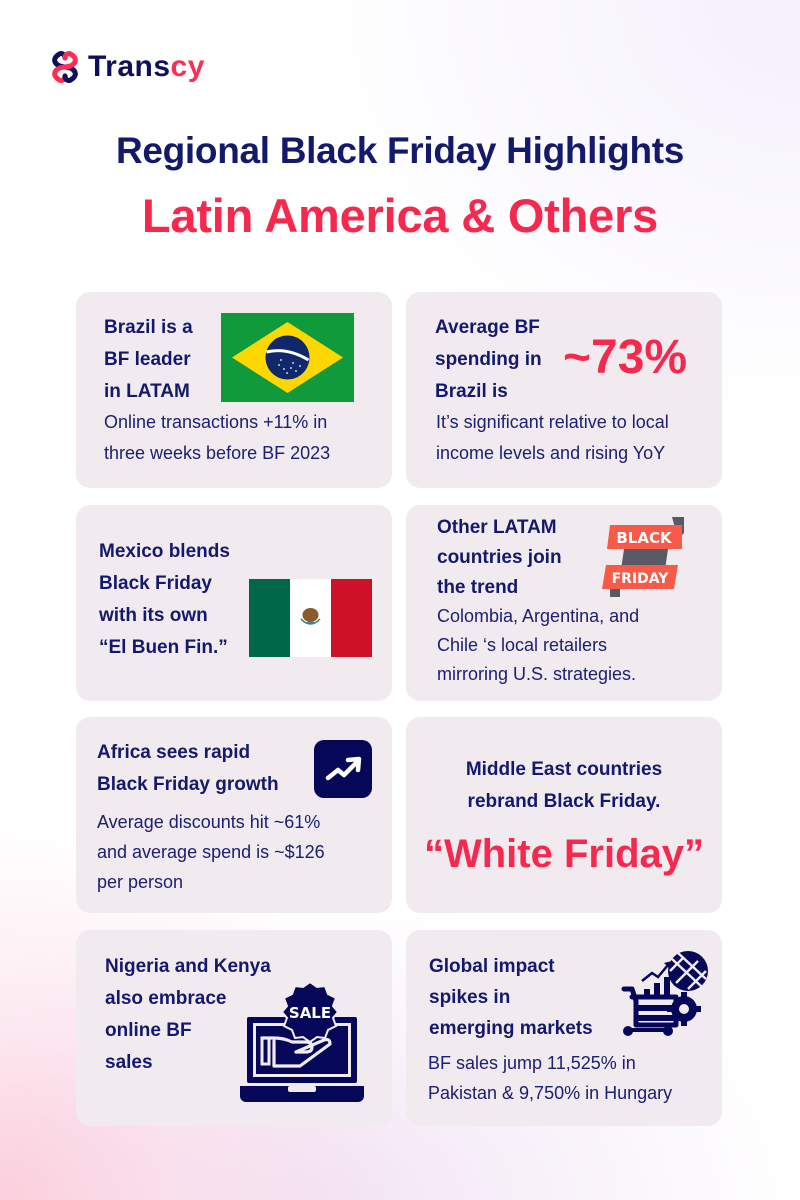 The width and height of the screenshot is (800, 1200). What do you see at coordinates (400, 215) in the screenshot?
I see `page-subtitle: Latin America & Others` at bounding box center [400, 215].